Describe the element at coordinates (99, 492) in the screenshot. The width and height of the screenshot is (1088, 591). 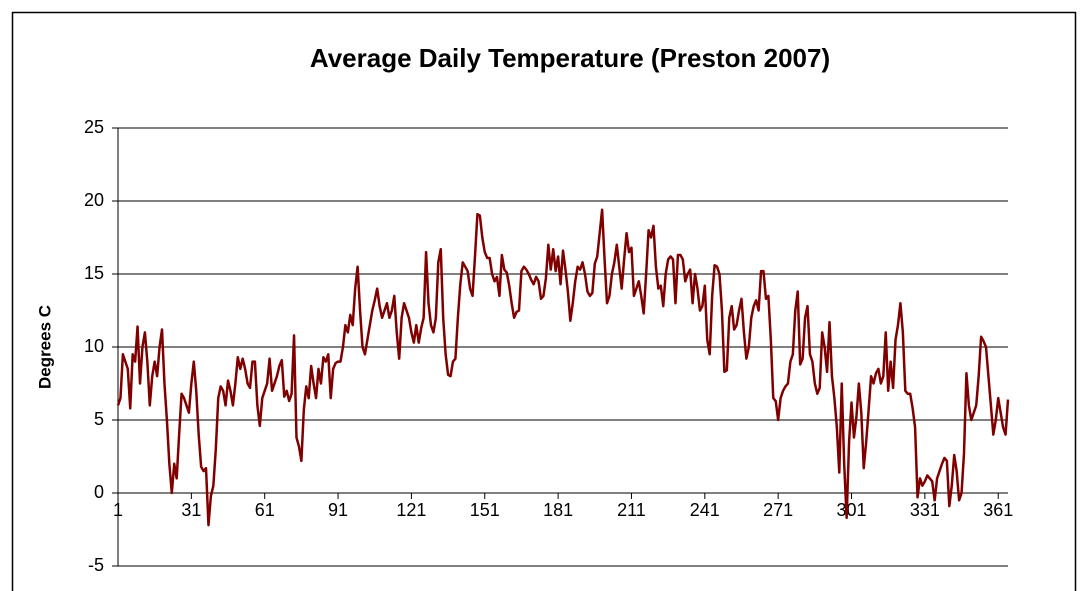
I see `y-tick-label: 0` at that location.